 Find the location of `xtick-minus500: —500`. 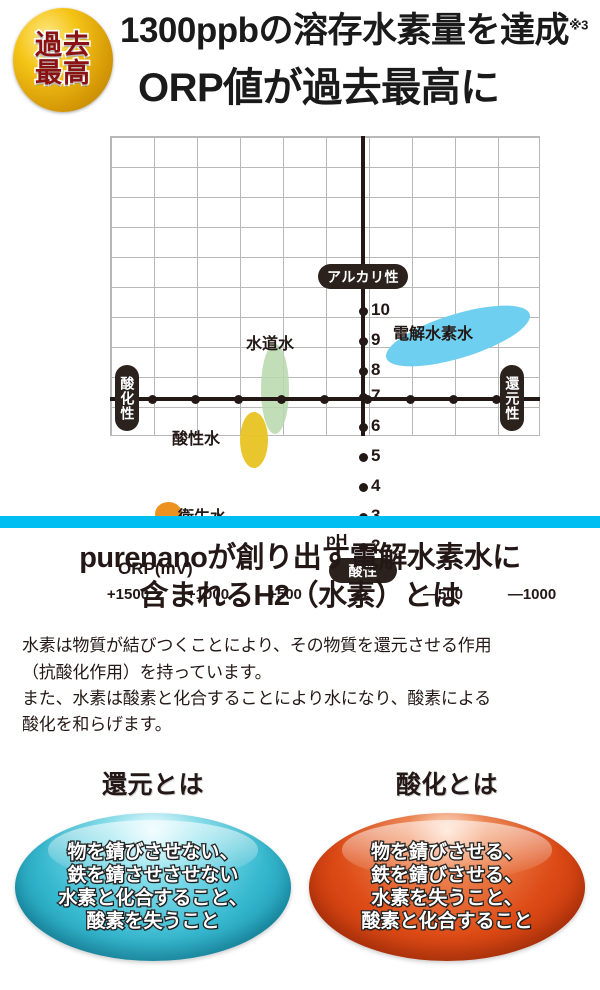

xtick-minus500: —500 is located at coordinates (443, 594).